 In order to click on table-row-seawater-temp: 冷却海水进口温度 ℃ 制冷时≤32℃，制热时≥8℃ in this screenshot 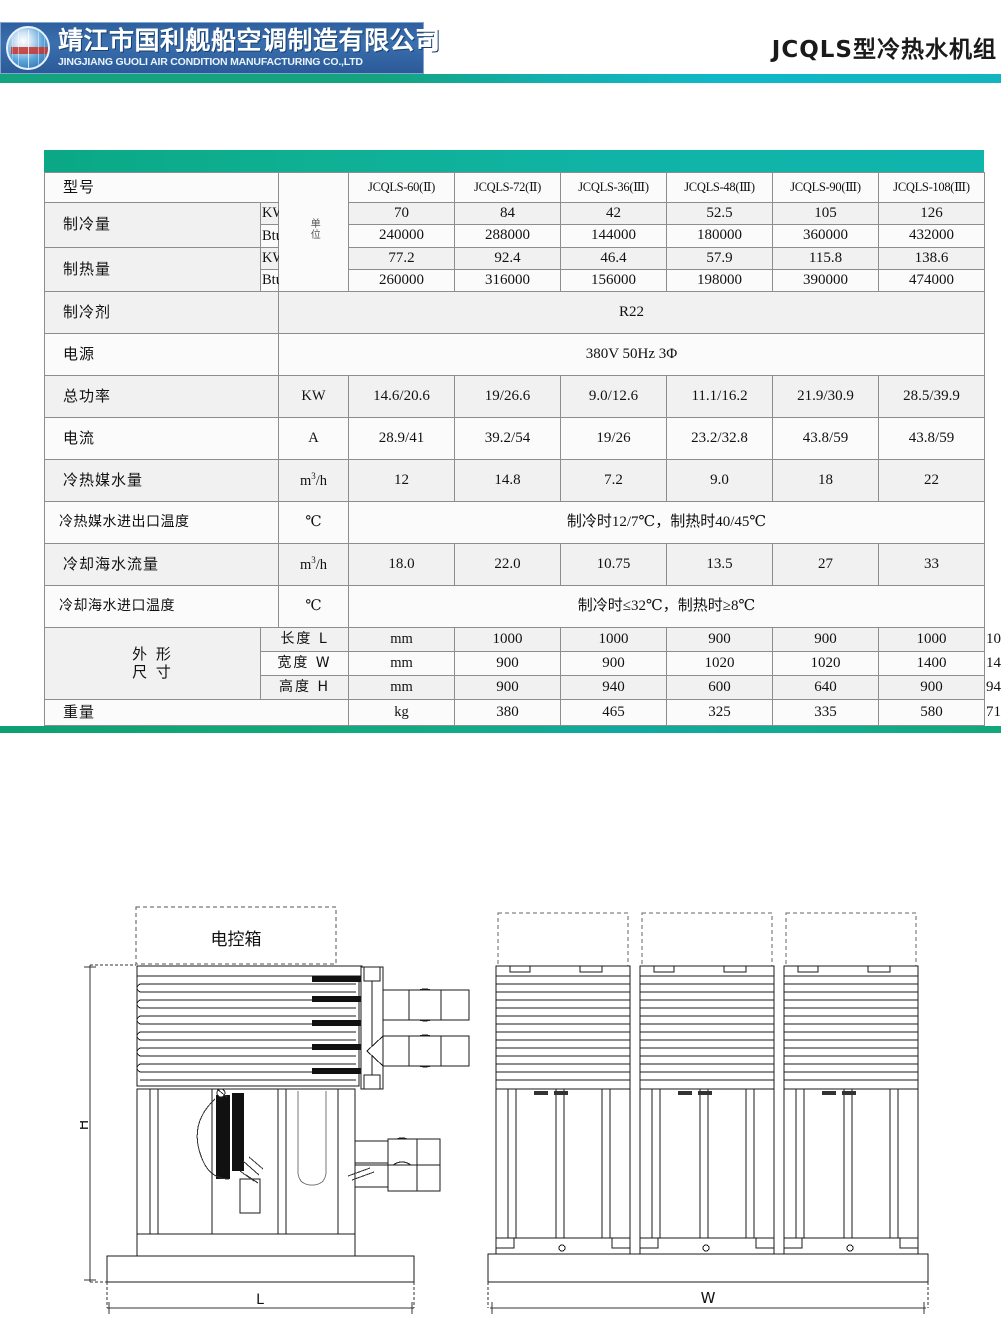, I will do `click(514, 606)`.